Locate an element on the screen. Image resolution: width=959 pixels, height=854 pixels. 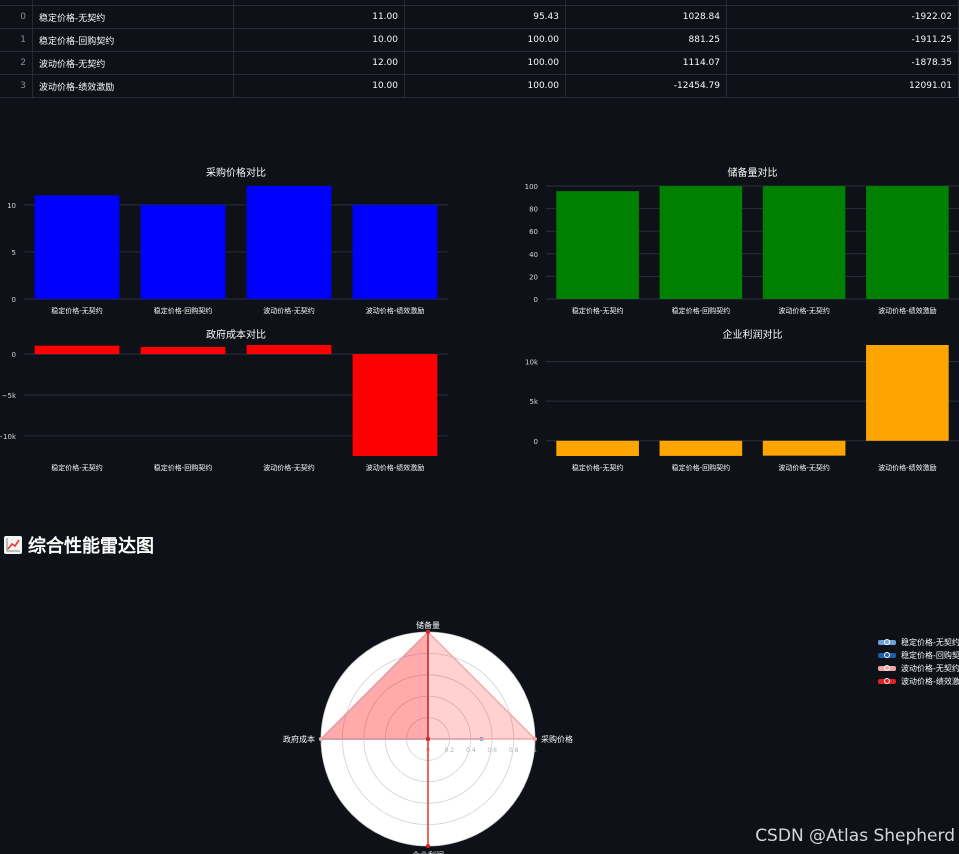
table-row: 1 稳定价格-回购契约 10.00 100.00 881.25 -1911.25 is located at coordinates (479, 40).